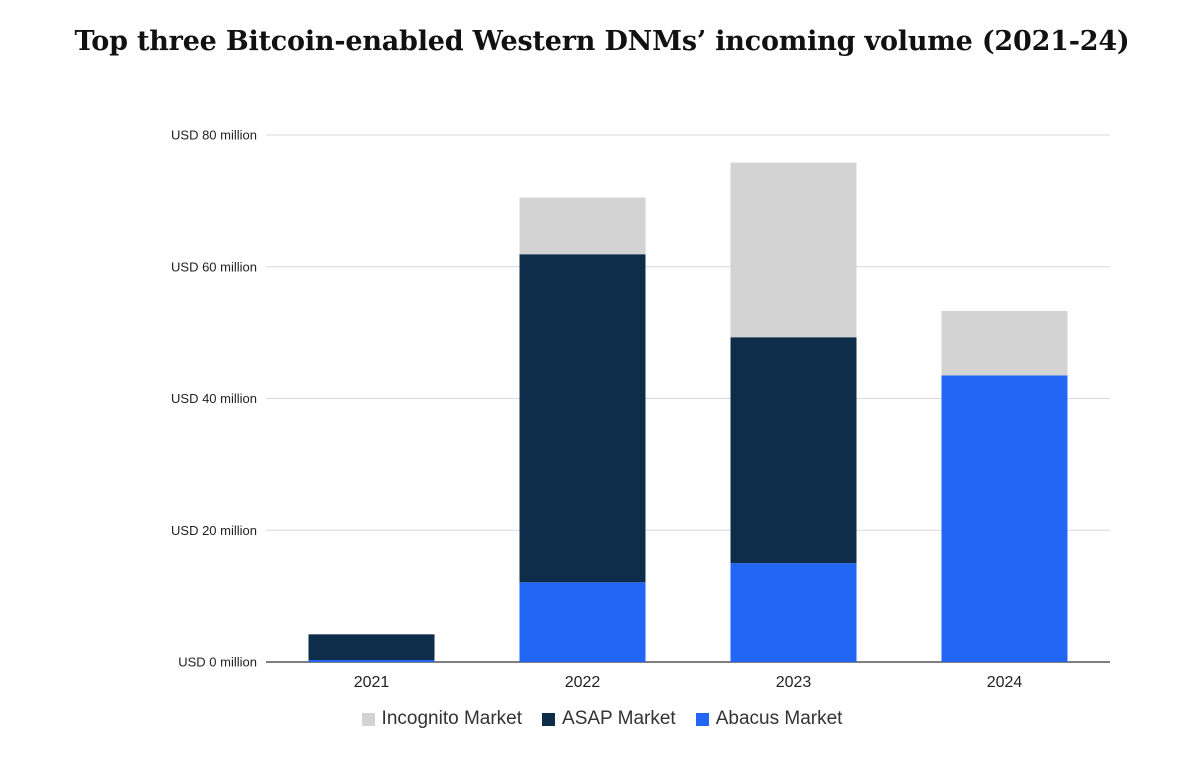  Describe the element at coordinates (1004, 343) in the screenshot. I see `bar-segment-incognito-market-2024` at that location.